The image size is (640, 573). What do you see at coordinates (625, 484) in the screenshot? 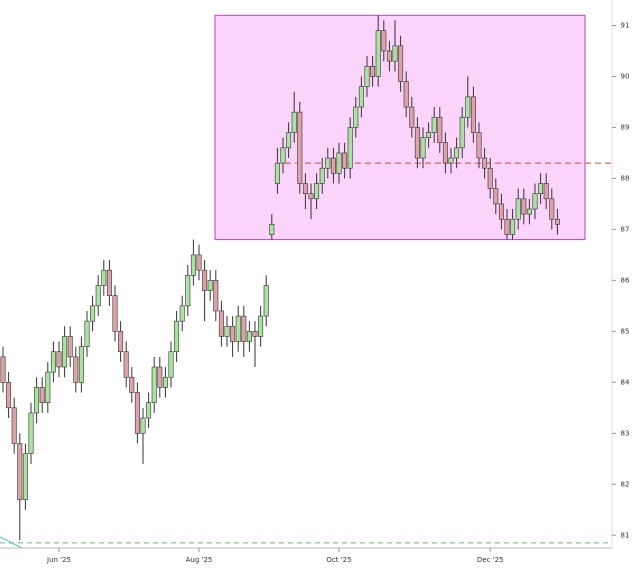
I see `y-tick-label: 82` at bounding box center [625, 484].